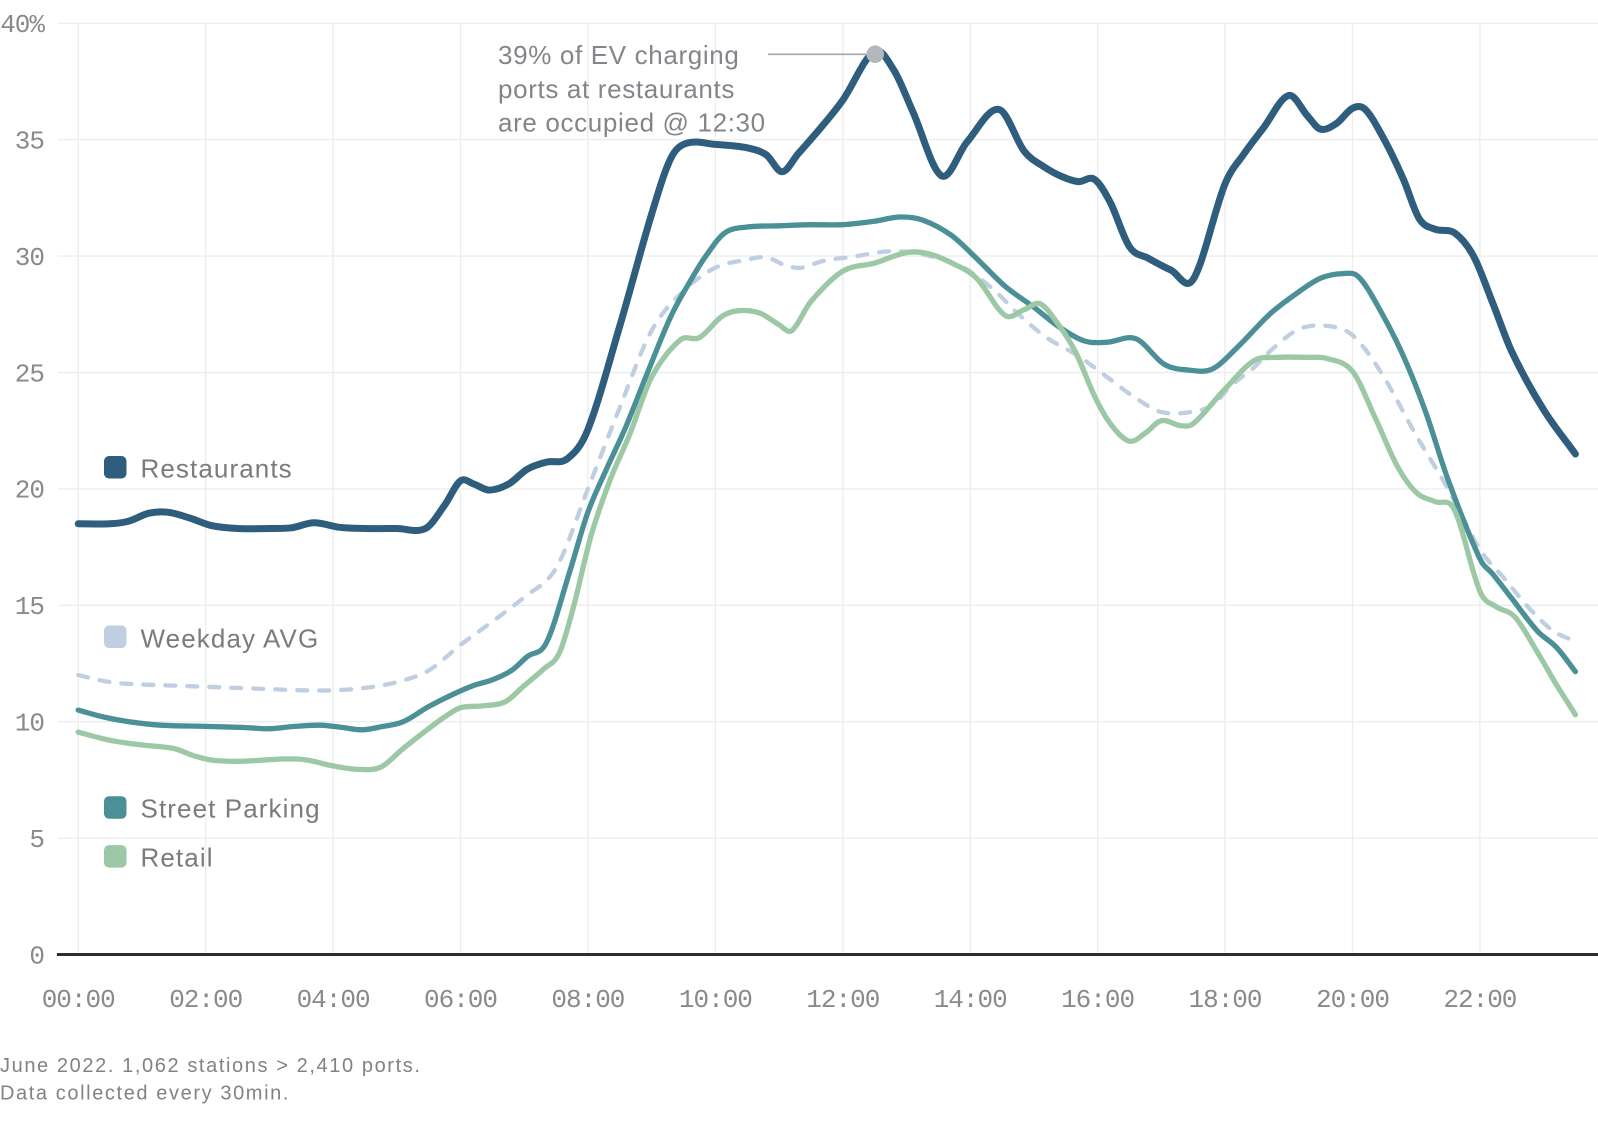 The height and width of the screenshot is (1124, 1598). I want to click on svg-text: 22:00, so click(1479, 1000).